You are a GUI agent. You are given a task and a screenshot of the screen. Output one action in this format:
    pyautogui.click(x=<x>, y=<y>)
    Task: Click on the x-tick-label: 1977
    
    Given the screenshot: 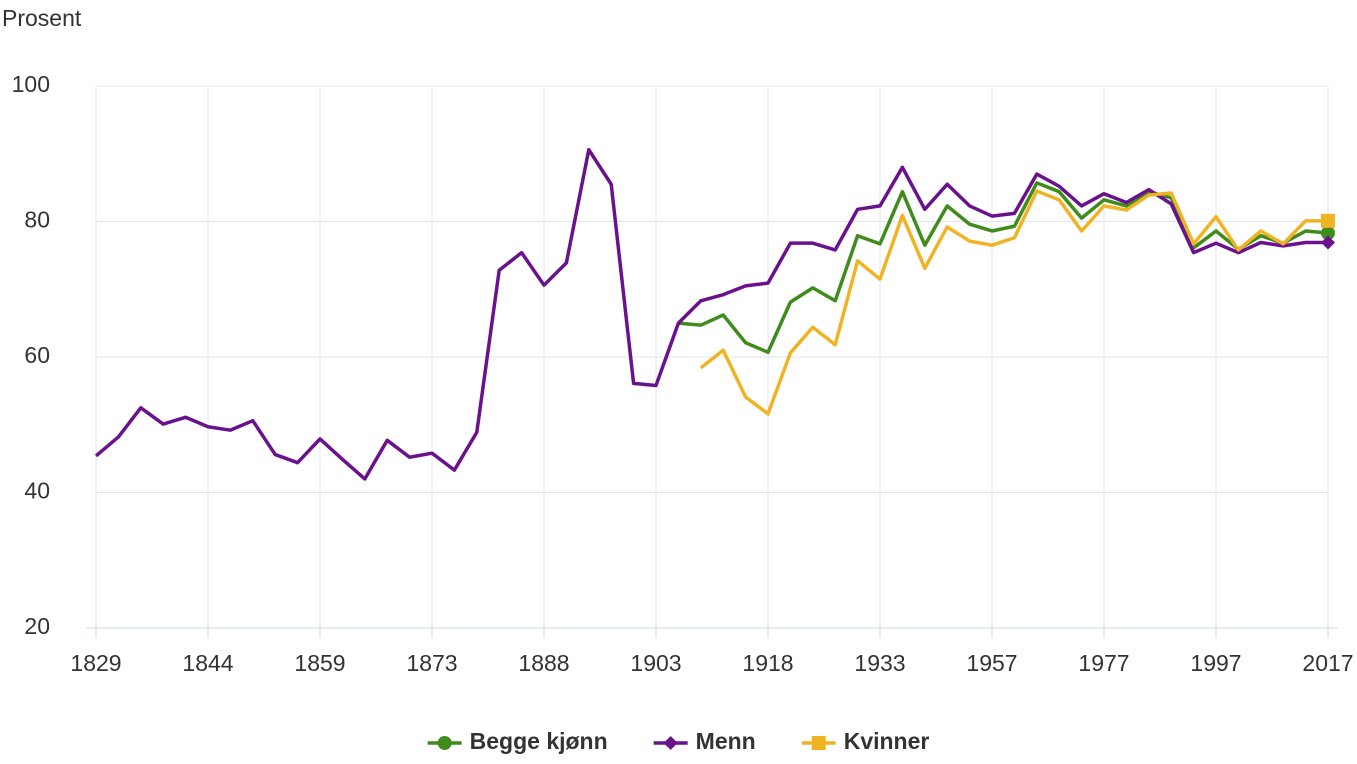 What is the action you would take?
    pyautogui.click(x=1103, y=663)
    